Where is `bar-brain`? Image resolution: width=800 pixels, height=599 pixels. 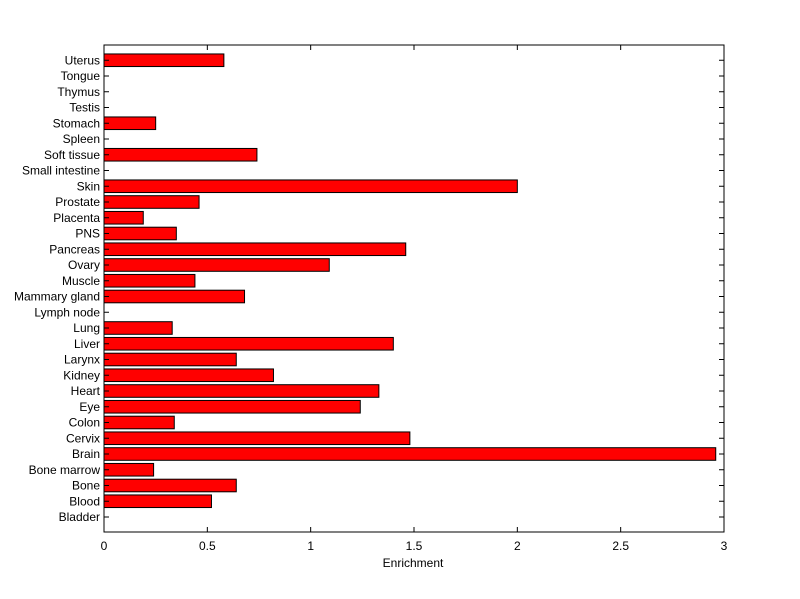
bar-brain is located at coordinates (410, 454).